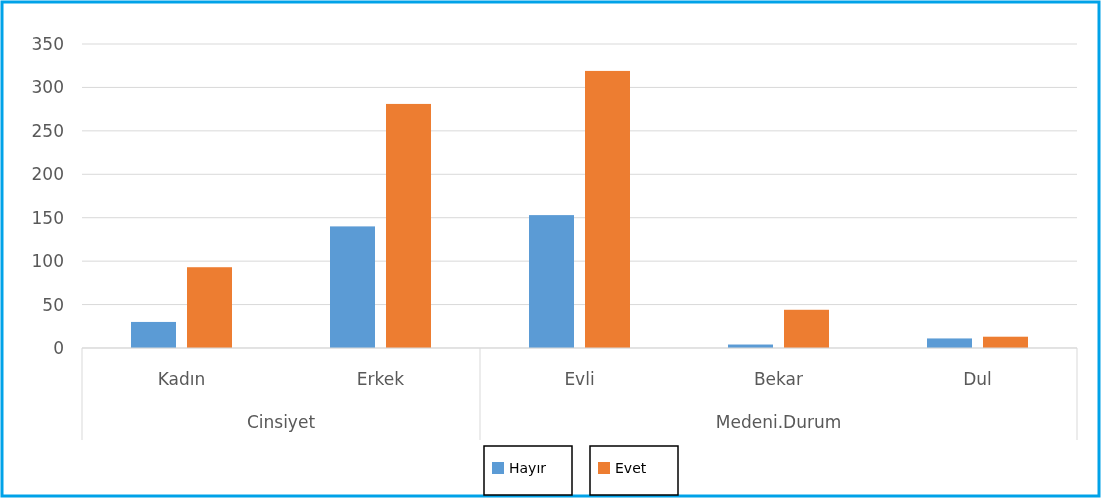 Image resolution: width=1102 pixels, height=499 pixels. I want to click on y-tick-label: 300, so click(47, 87).